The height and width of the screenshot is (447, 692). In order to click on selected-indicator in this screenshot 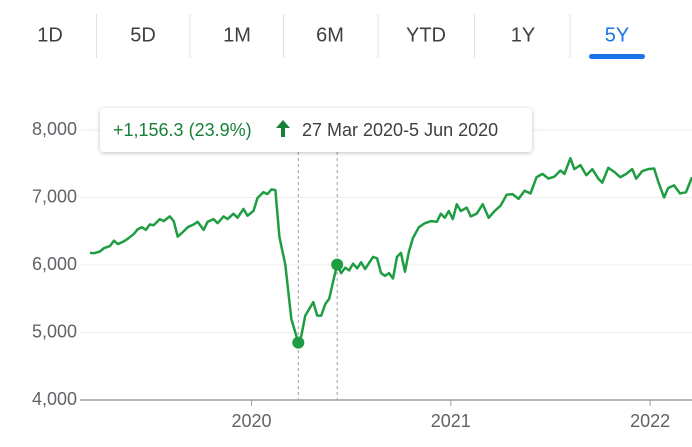, I will do `click(617, 56)`.